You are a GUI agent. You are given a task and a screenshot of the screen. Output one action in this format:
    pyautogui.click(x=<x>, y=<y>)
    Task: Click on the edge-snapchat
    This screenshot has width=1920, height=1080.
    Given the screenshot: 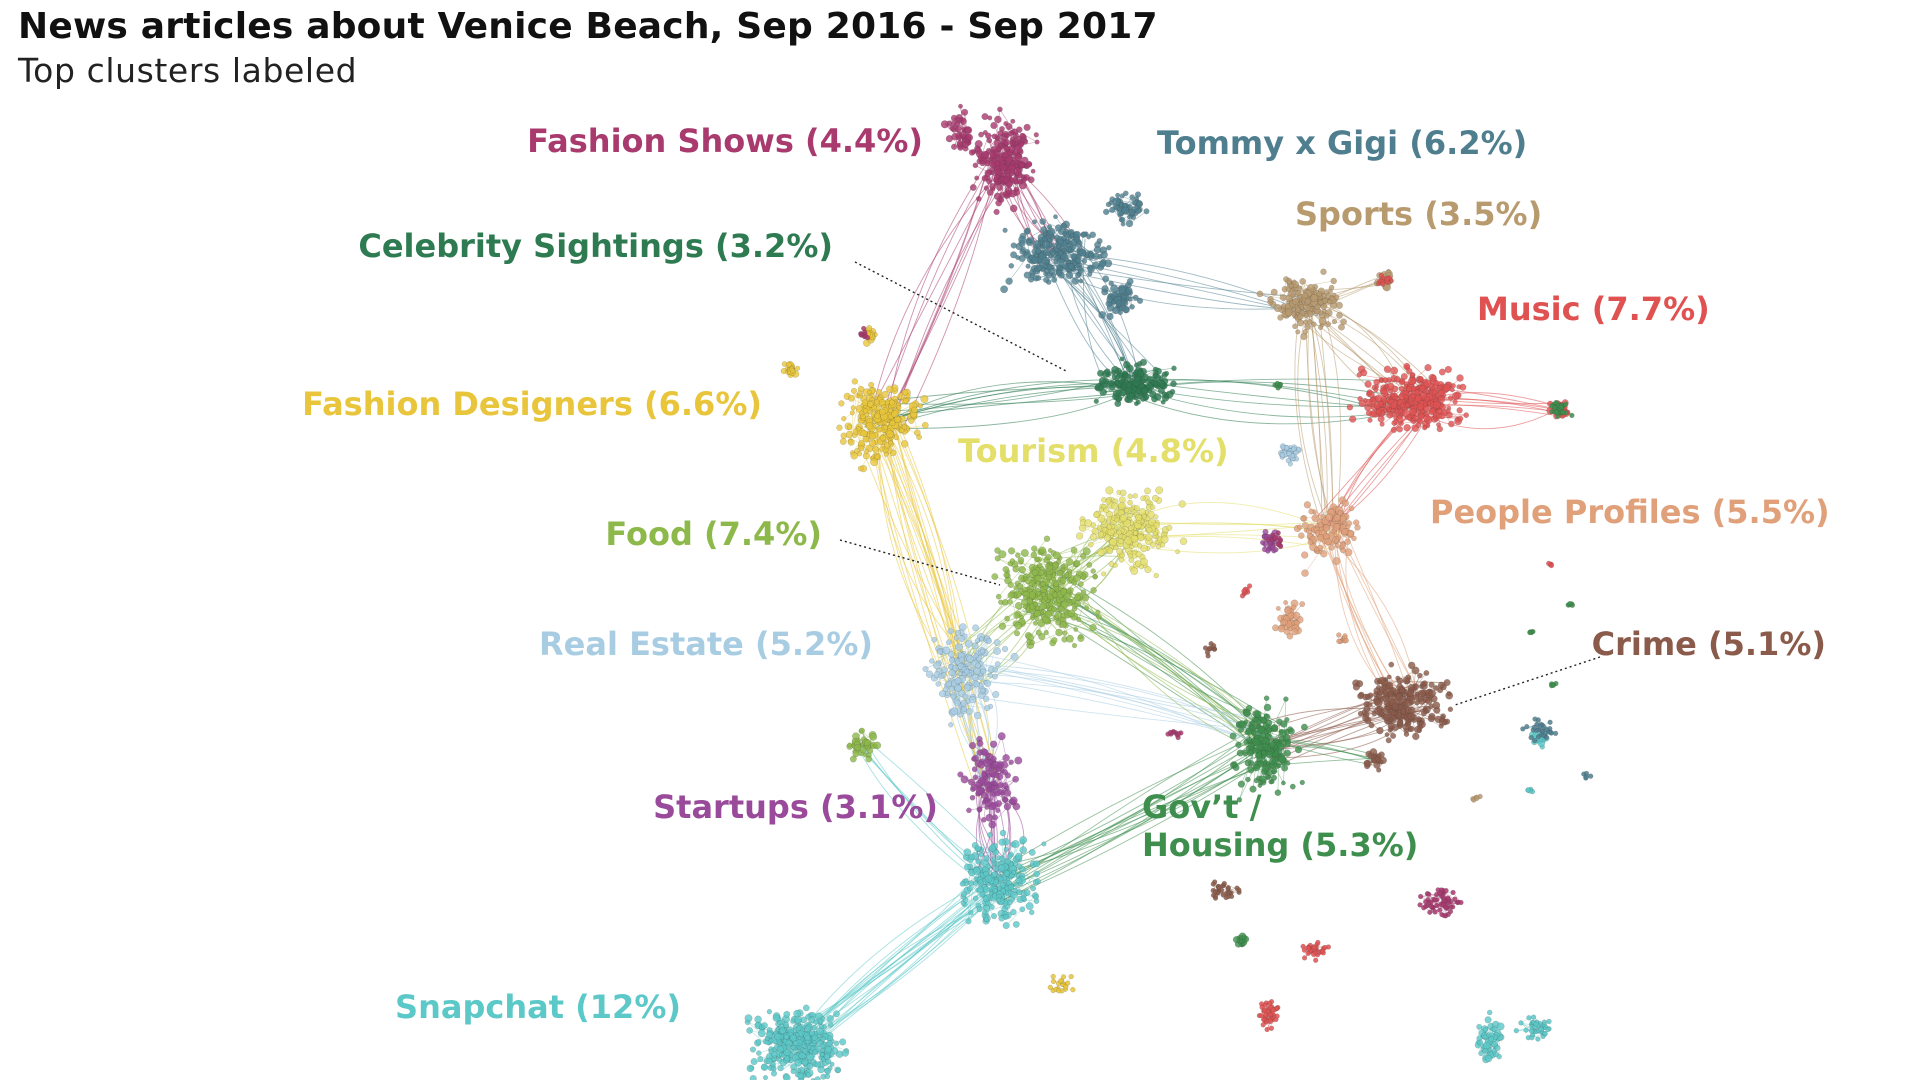 What is the action you would take?
    pyautogui.click(x=762, y=1040)
    